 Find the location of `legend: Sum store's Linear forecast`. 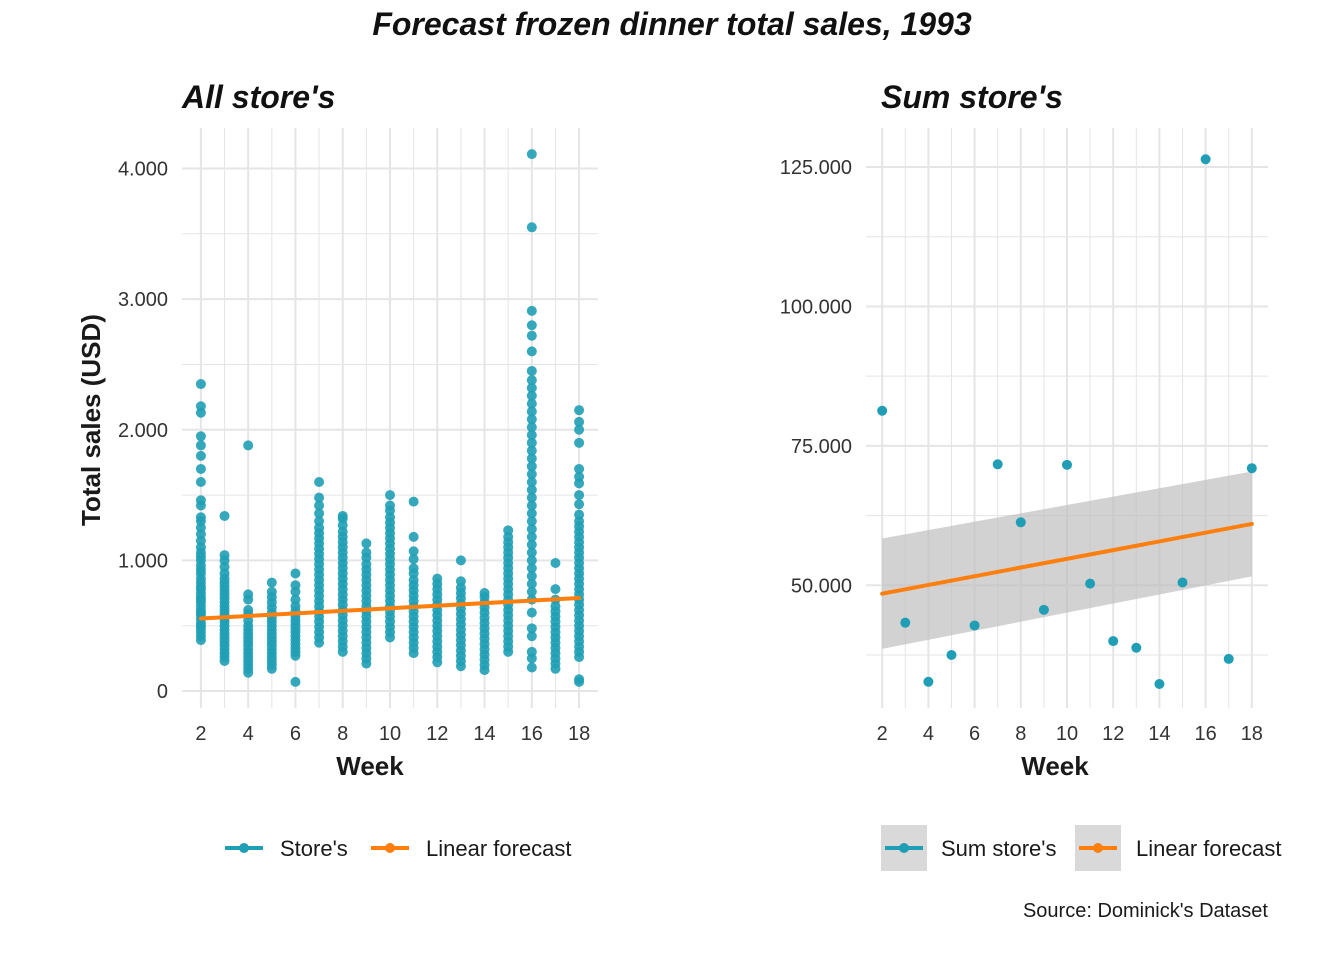

legend: Sum store's Linear forecast is located at coordinates (1081, 848).